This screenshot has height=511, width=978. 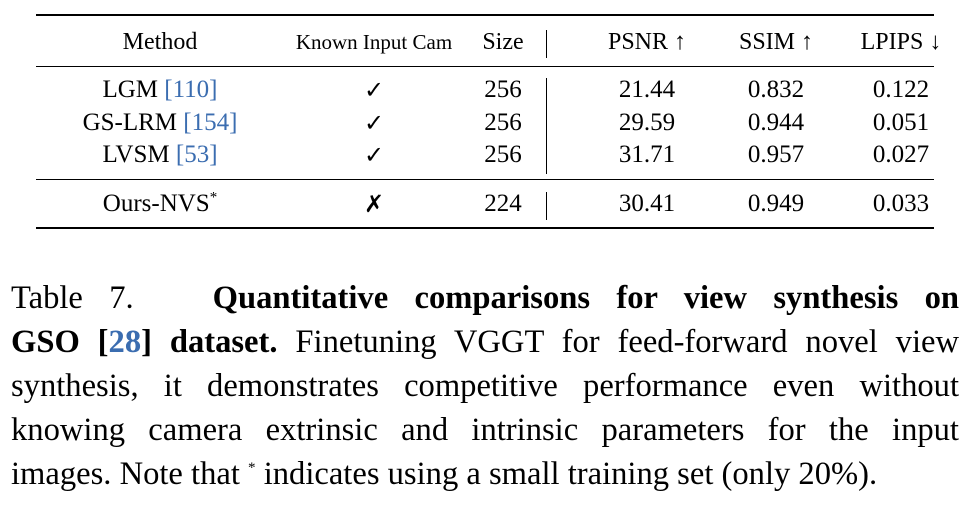 I want to click on caption-title-part2: GSO [28] dataset., so click(x=144, y=342).